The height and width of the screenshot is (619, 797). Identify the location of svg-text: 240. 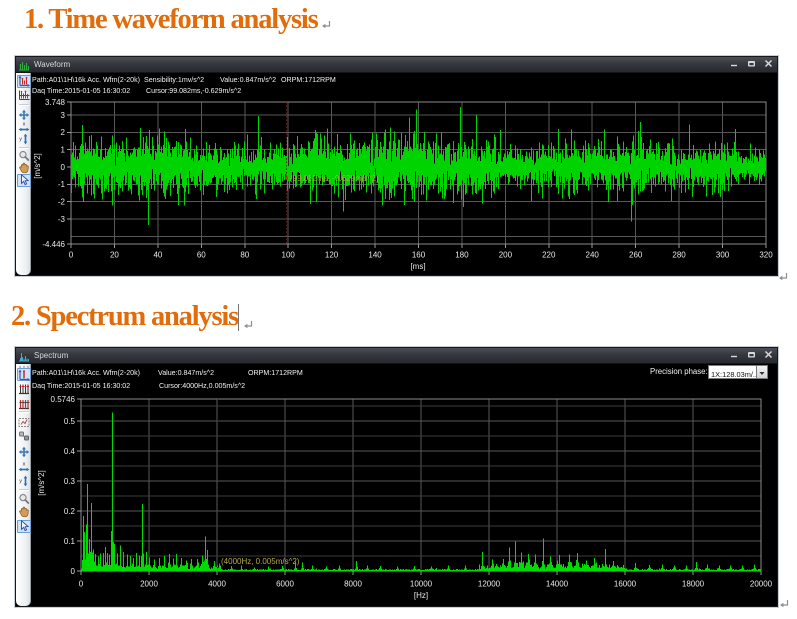
(593, 255).